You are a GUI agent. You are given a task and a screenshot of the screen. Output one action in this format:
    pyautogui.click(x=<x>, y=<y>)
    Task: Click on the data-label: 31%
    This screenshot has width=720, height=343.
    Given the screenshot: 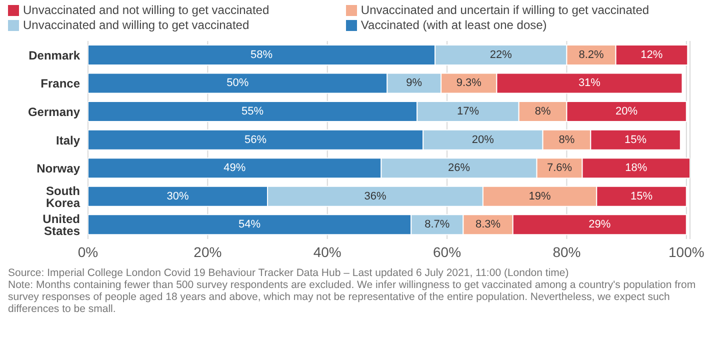 What is the action you would take?
    pyautogui.click(x=589, y=83)
    